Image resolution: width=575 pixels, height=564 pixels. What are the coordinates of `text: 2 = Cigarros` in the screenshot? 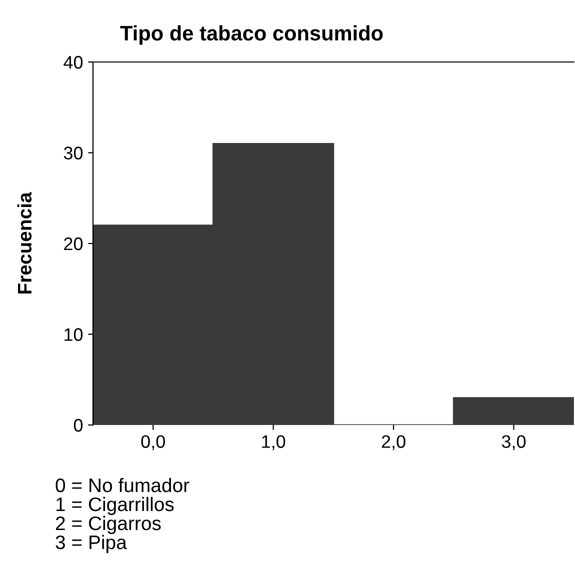 It's located at (108, 525).